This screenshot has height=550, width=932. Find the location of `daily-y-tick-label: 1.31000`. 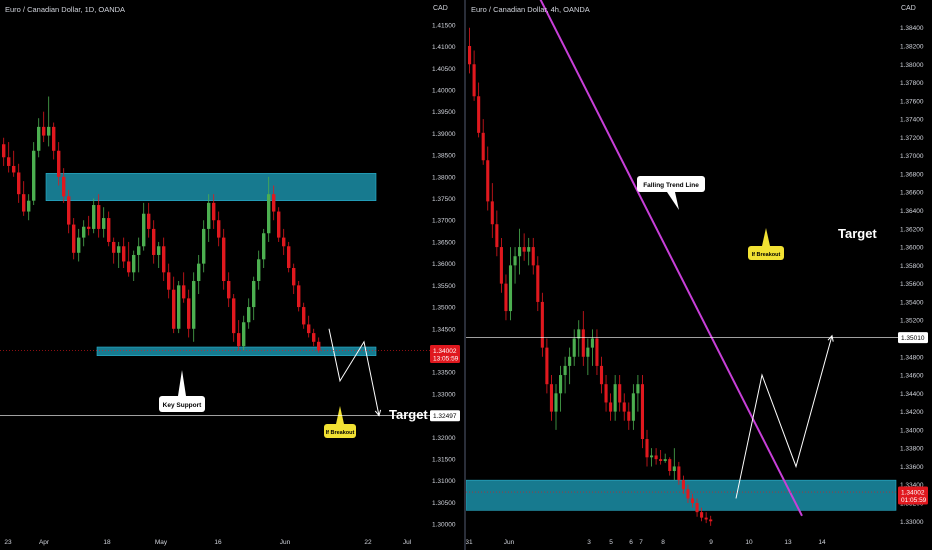

daily-y-tick-label: 1.31000 is located at coordinates (444, 481).